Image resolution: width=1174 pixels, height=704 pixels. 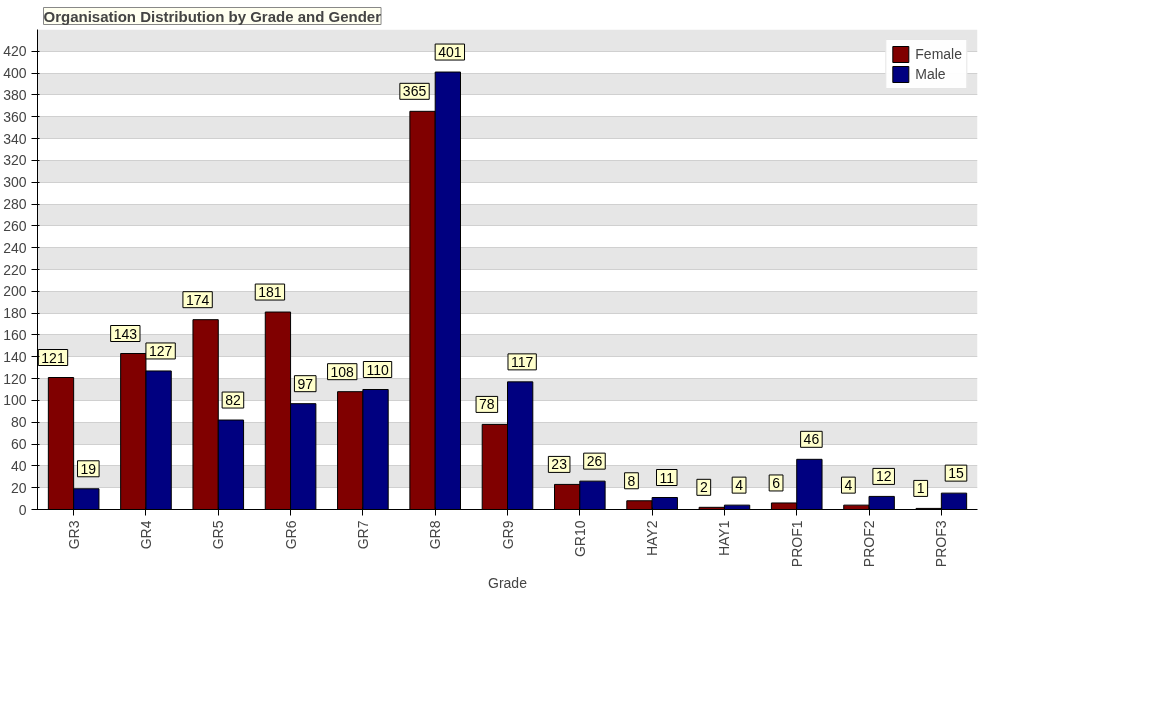 What do you see at coordinates (667, 477) in the screenshot?
I see `data-label: 11` at bounding box center [667, 477].